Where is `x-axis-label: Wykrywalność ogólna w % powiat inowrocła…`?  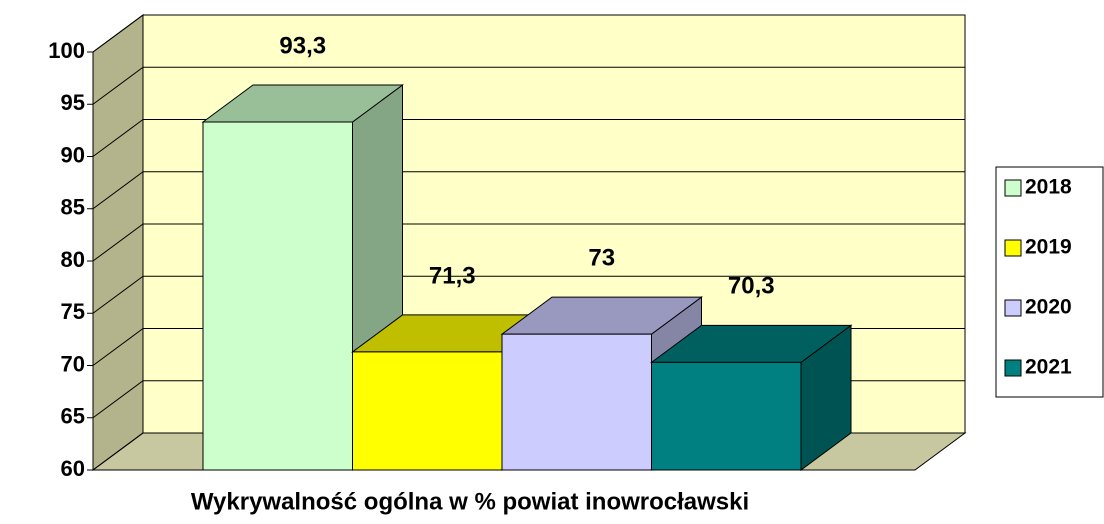 x-axis-label: Wykrywalność ogólna w % powiat inowrocła… is located at coordinates (470, 501).